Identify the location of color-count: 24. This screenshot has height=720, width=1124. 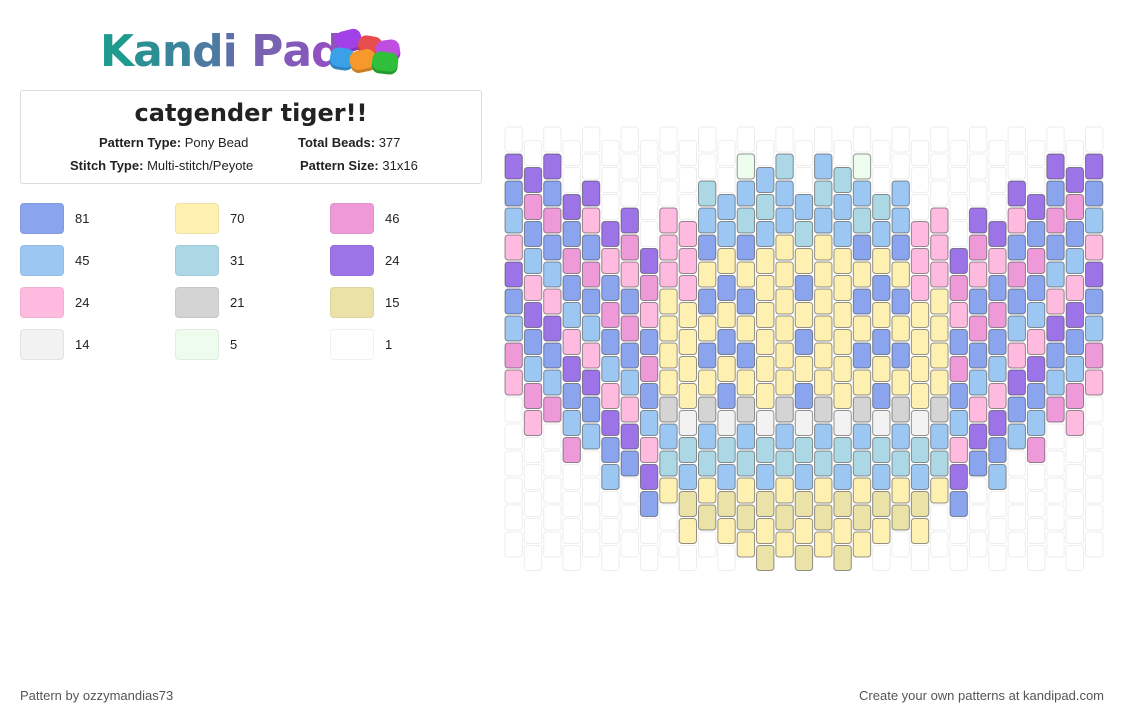
(82, 302).